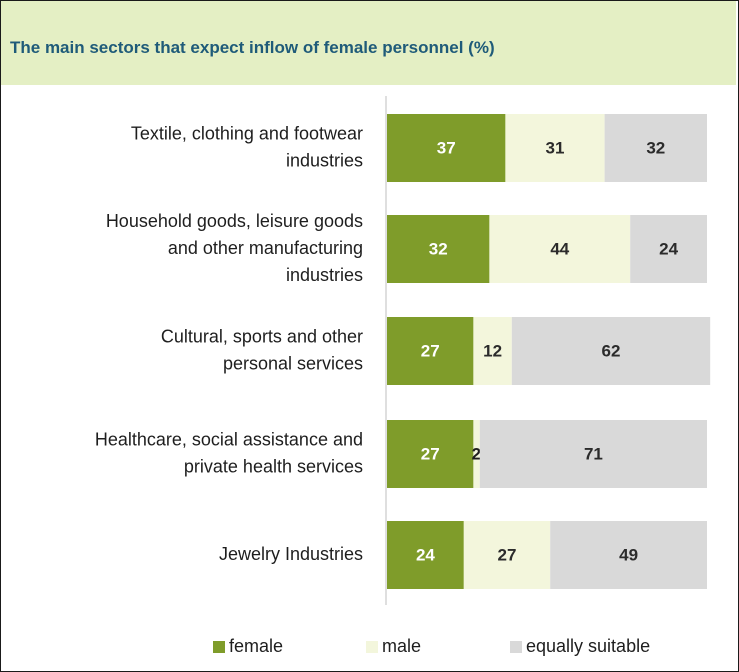 The height and width of the screenshot is (672, 739). Describe the element at coordinates (256, 646) in the screenshot. I see `legend-label: female` at that location.